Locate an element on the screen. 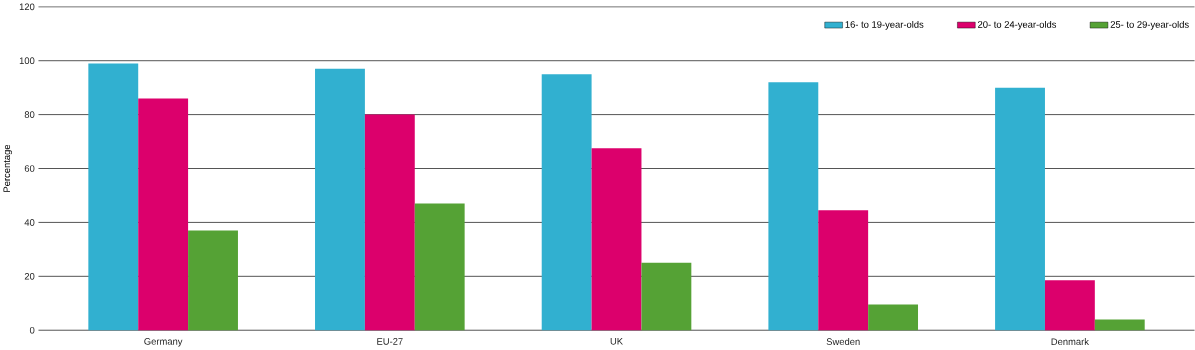 This screenshot has height=350, width=1195. y-tick-label: 60 is located at coordinates (29, 168).